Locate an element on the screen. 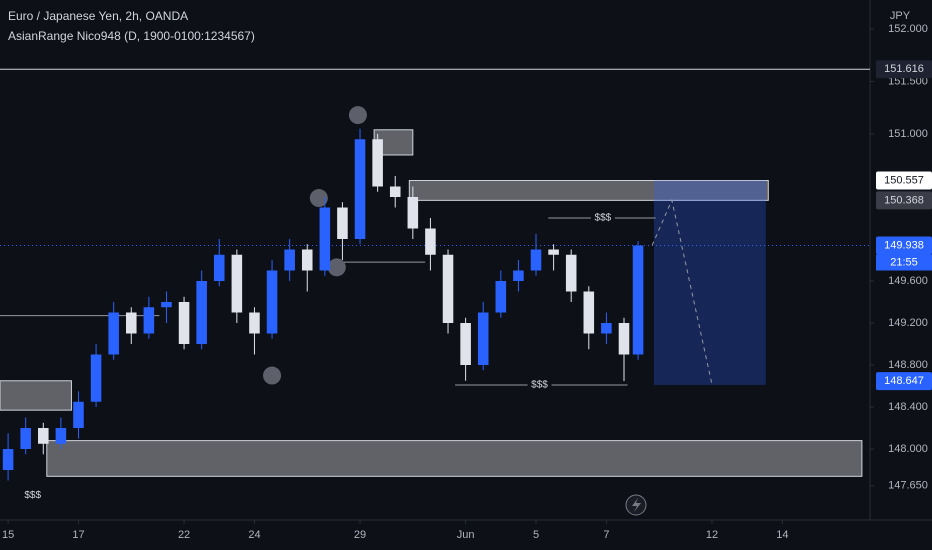 This screenshot has height=550, width=932. projection-path is located at coordinates (682, 290).